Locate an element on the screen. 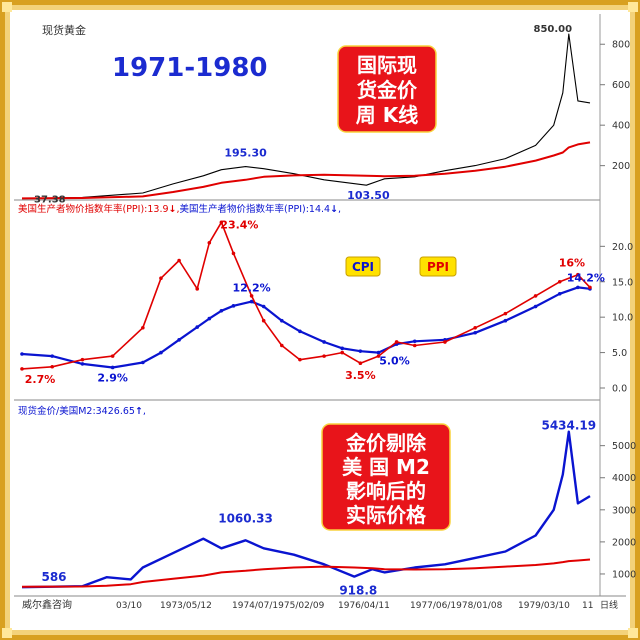 The image size is (640, 640). bottom-badge-line-3: 影响后的 is located at coordinates (386, 491).